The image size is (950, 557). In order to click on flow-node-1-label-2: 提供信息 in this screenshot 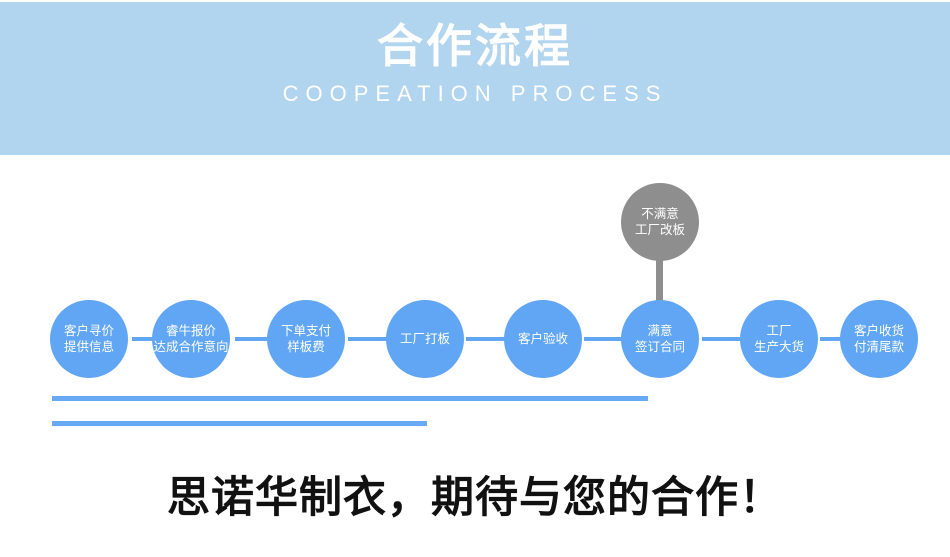, I will do `click(88, 347)`.